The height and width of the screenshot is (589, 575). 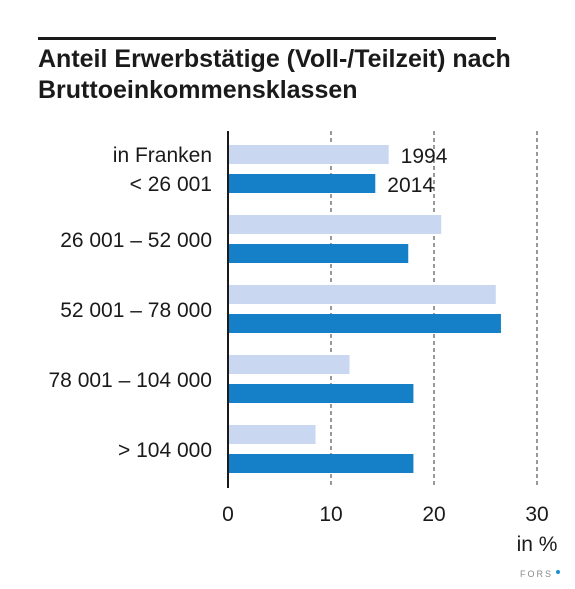 I want to click on x-tick-label-0: 0, so click(x=228, y=514).